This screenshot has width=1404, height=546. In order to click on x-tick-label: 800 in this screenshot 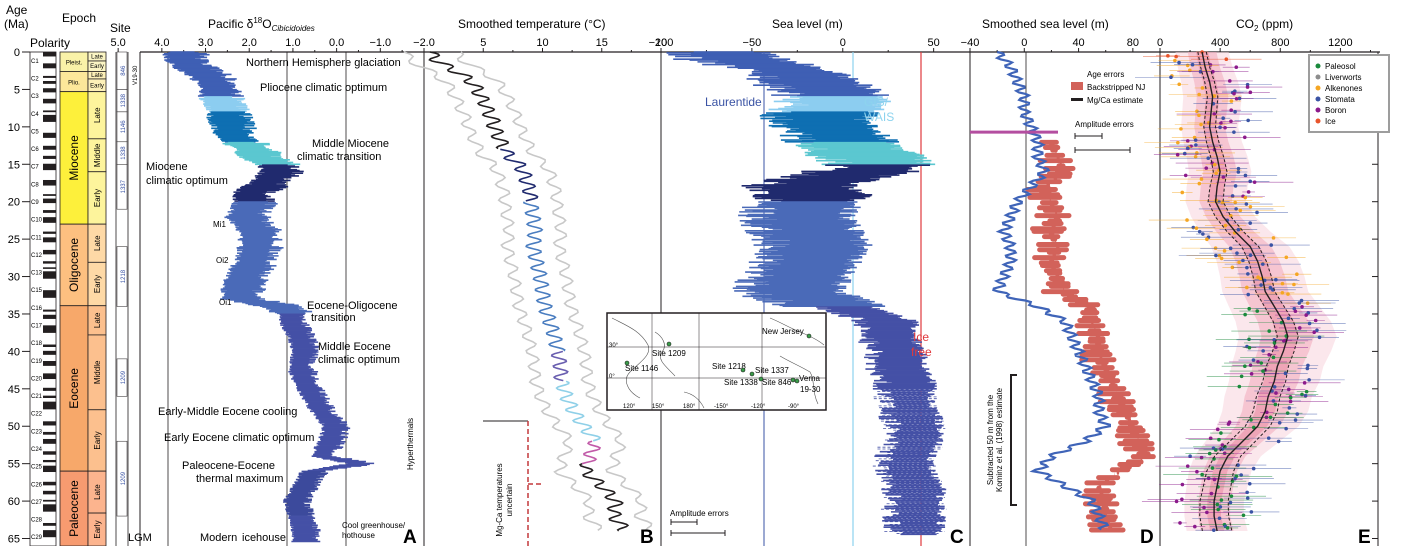, I will do `click(1280, 43)`.